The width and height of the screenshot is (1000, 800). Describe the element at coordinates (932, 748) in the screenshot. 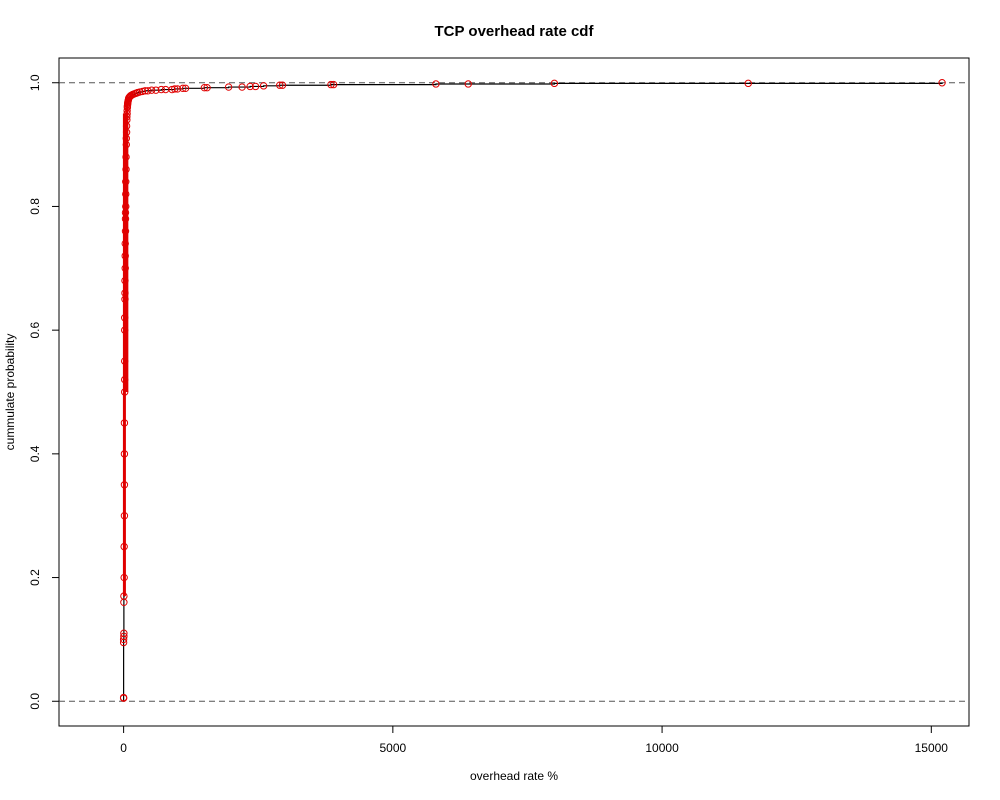

I see `x-tick-label: 15000` at that location.